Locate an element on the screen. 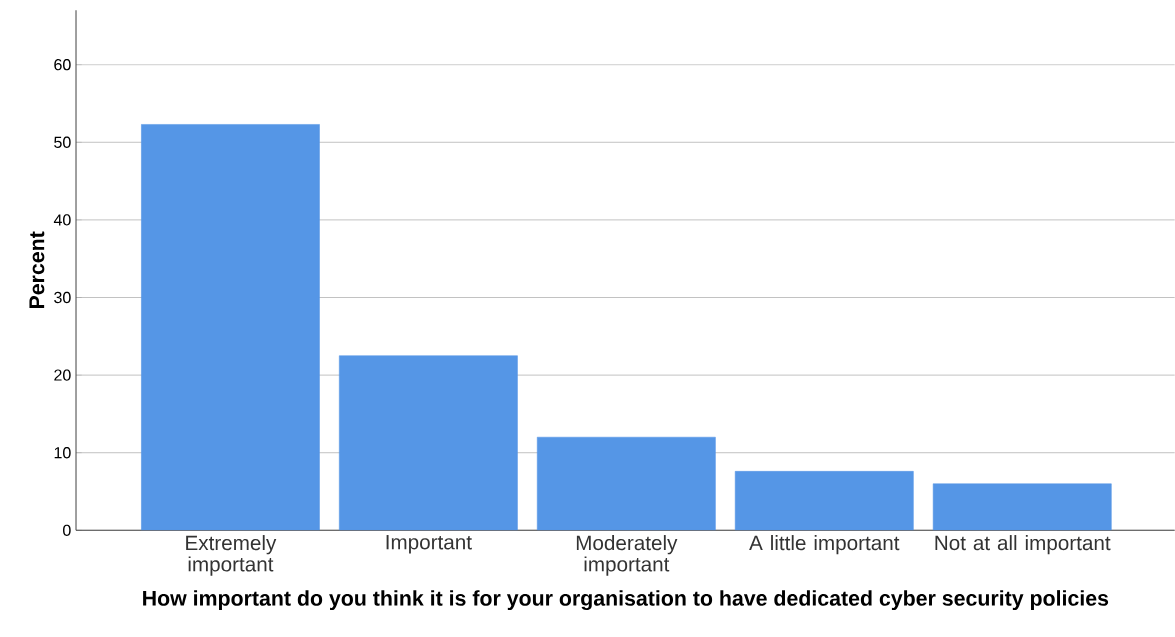 Image resolution: width=1175 pixels, height=637 pixels. y-tick-label: 10 is located at coordinates (62, 453).